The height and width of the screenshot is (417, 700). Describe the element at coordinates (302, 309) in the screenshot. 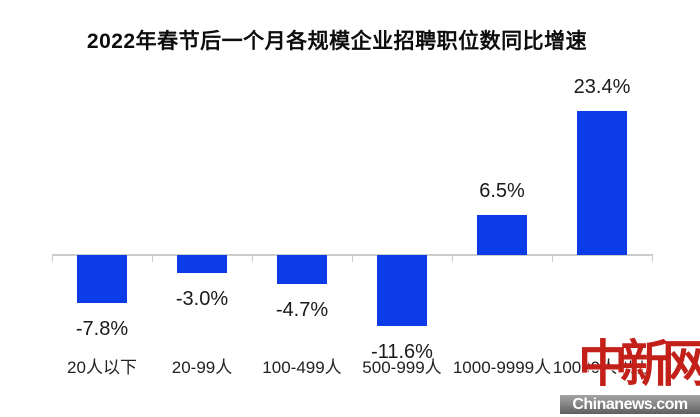

I see `value-label: -4.7%` at that location.